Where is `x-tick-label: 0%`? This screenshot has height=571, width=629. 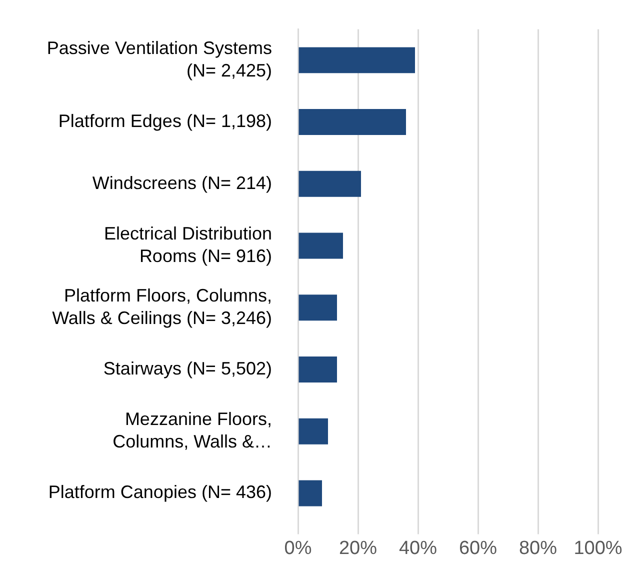
x-tick-label: 0% is located at coordinates (298, 548).